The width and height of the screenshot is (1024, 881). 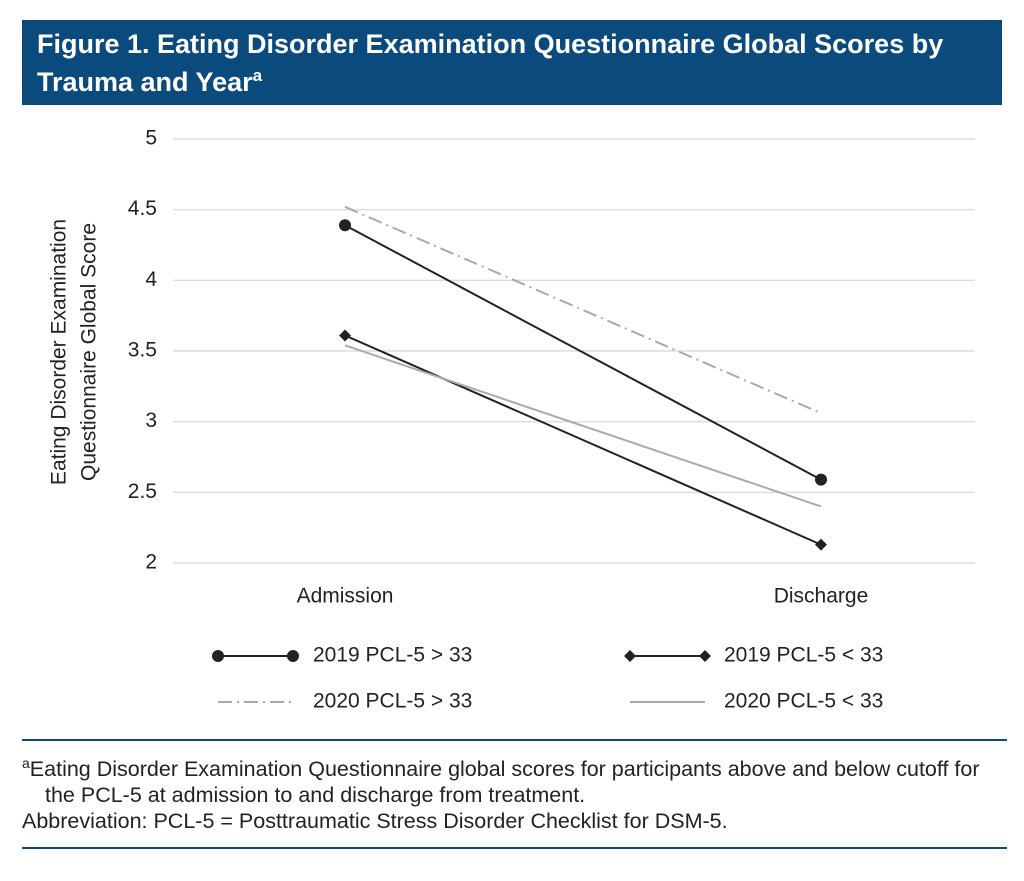 What do you see at coordinates (803, 655) in the screenshot?
I see `legend-label: 2019 PCL-5 < 33` at bounding box center [803, 655].